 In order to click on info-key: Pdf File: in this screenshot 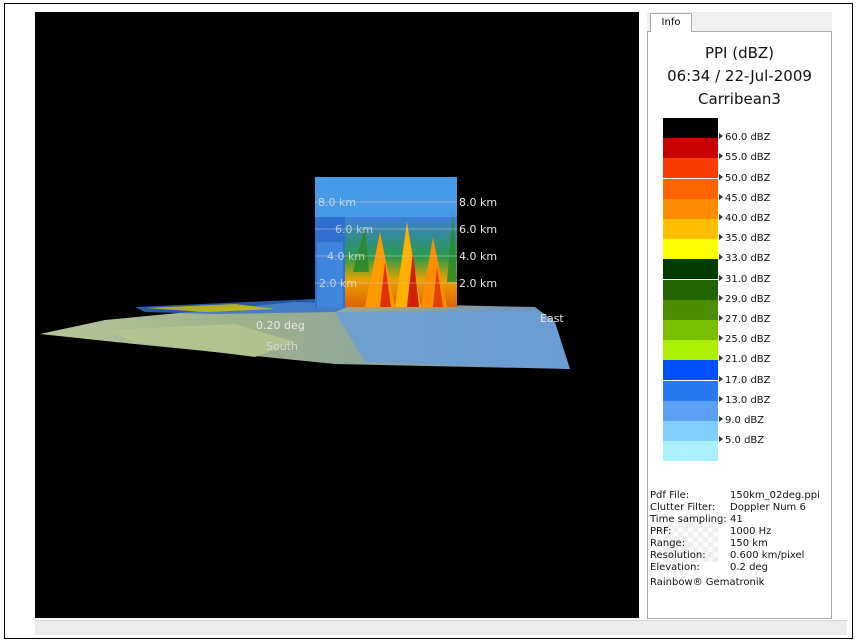, I will do `click(670, 495)`.